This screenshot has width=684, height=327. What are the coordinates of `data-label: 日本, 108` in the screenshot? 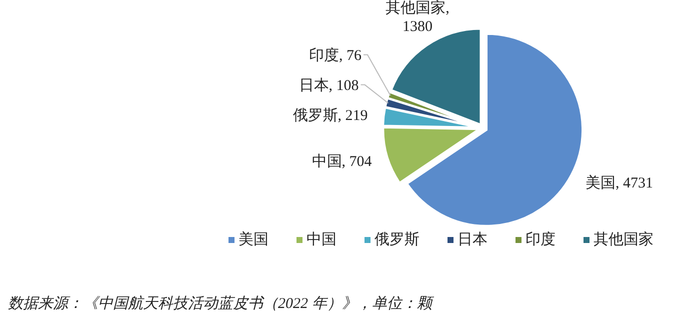 It's located at (328, 85).